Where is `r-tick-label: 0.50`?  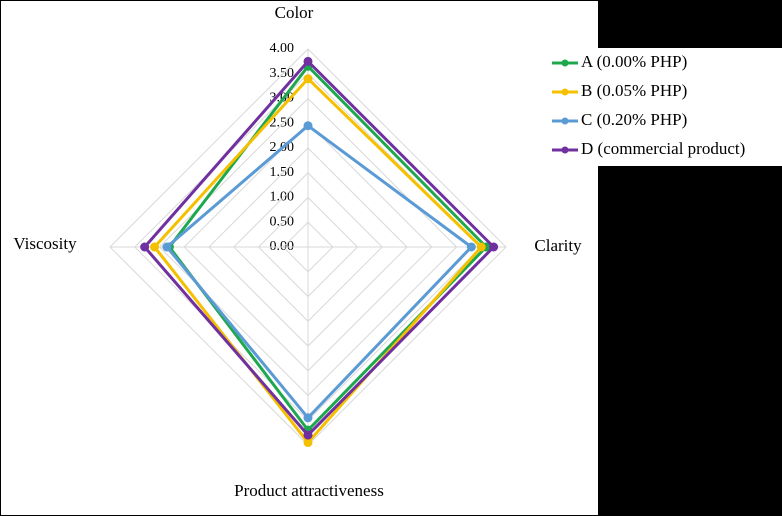 r-tick-label: 0.50 is located at coordinates (282, 221).